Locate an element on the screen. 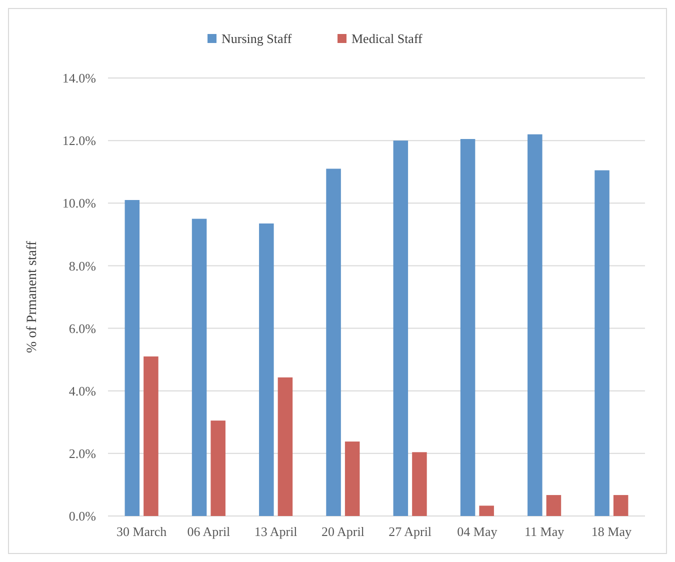 Image resolution: width=675 pixels, height=562 pixels. y-tick-label: 10.0% is located at coordinates (79, 203).